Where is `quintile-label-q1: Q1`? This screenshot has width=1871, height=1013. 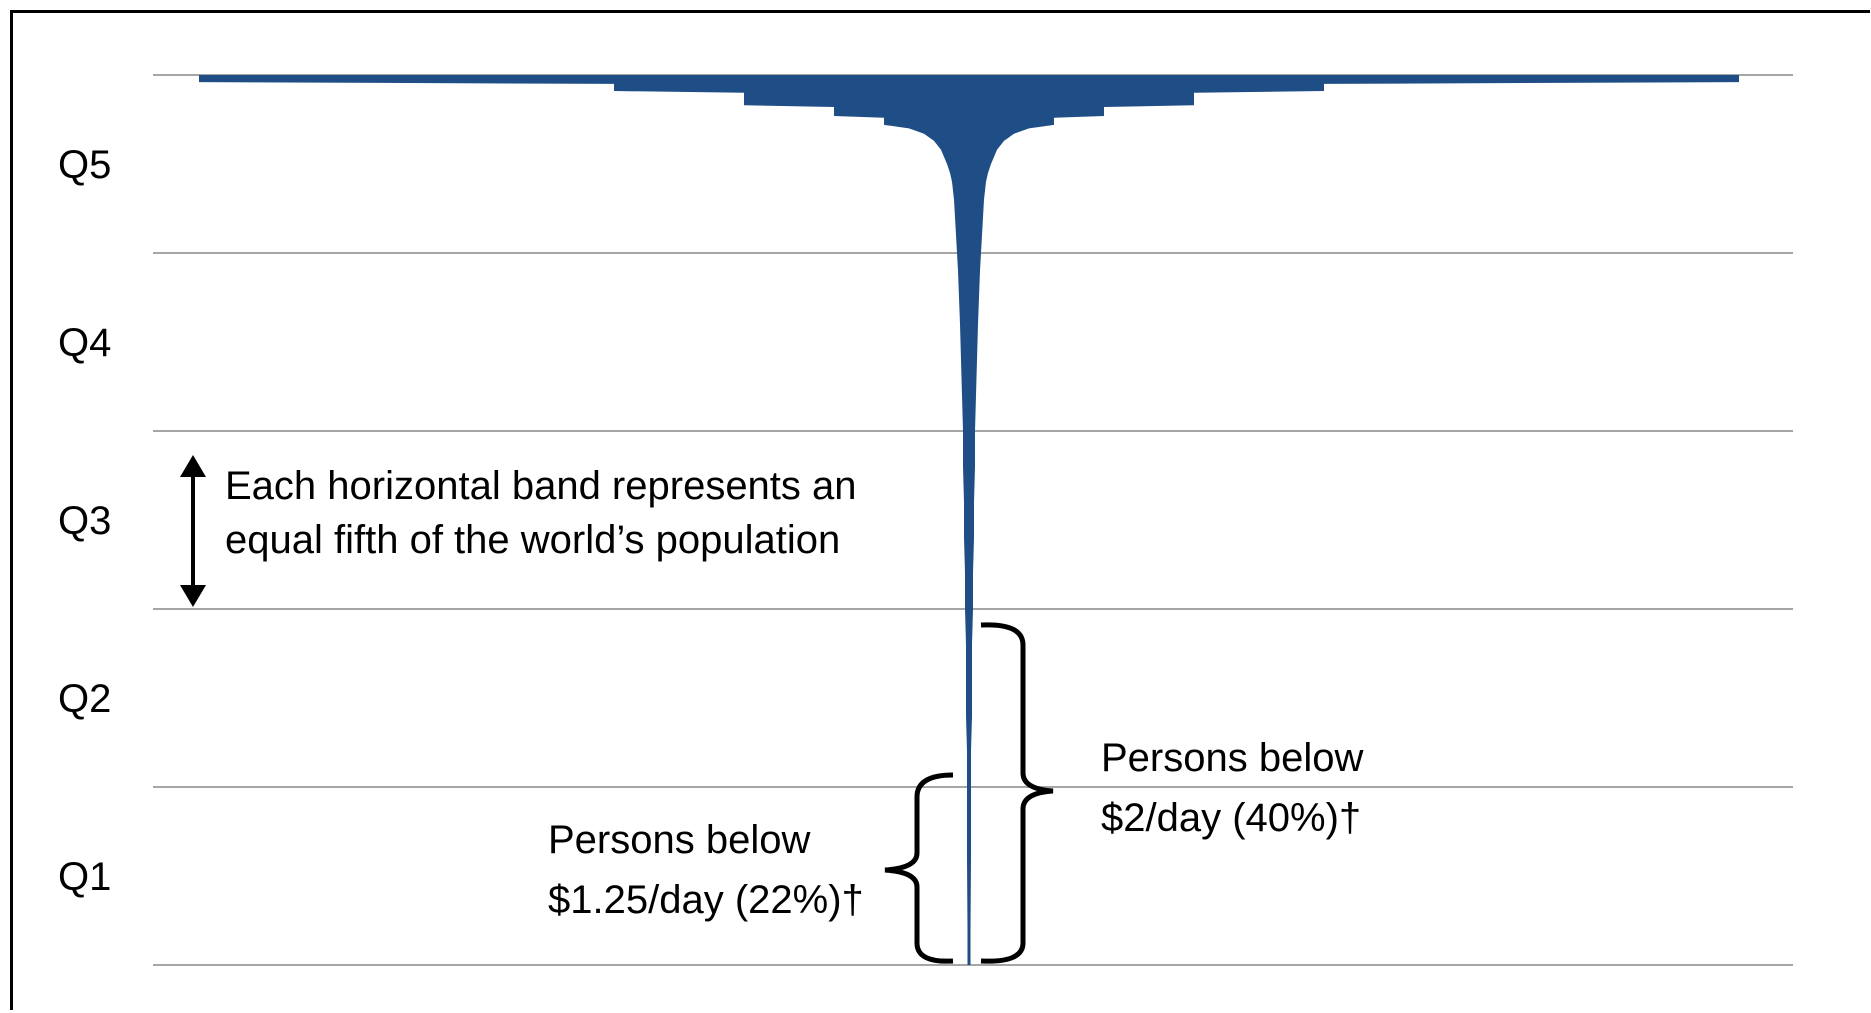 quintile-label-q1: Q1 is located at coordinates (84, 877).